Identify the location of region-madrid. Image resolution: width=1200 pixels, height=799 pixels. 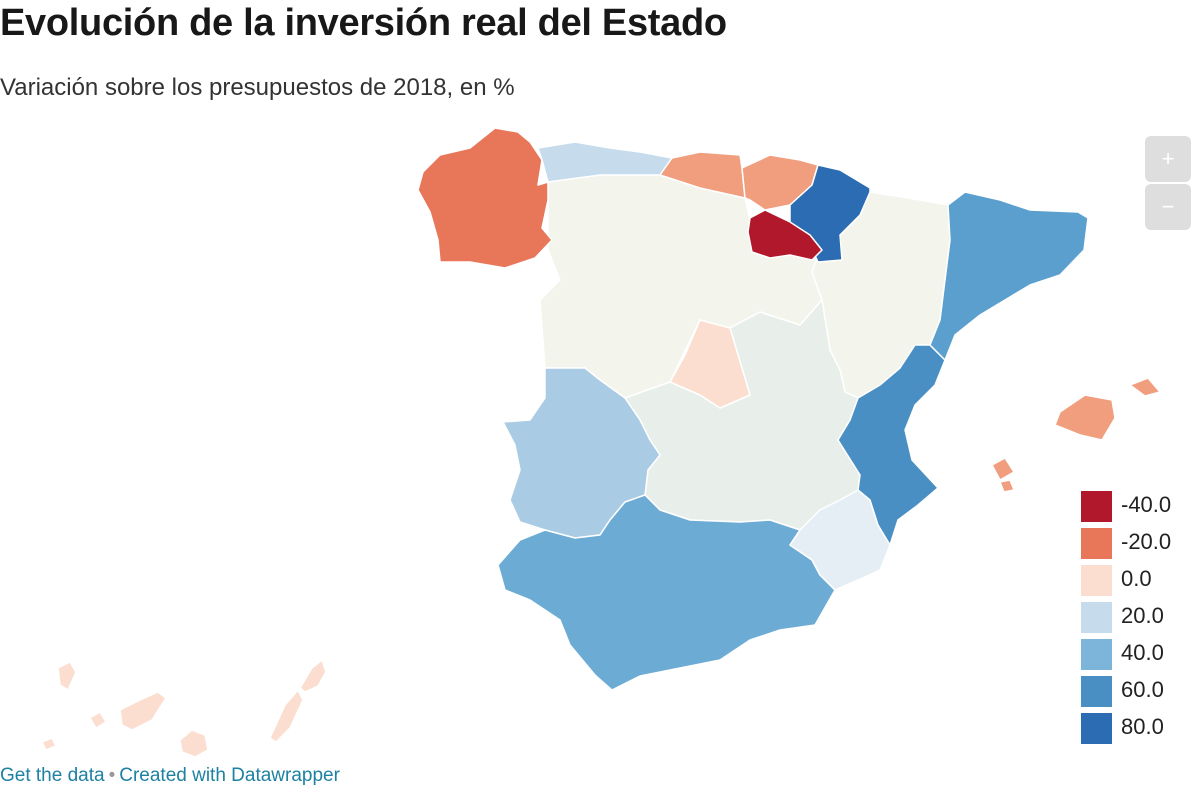
(710, 364).